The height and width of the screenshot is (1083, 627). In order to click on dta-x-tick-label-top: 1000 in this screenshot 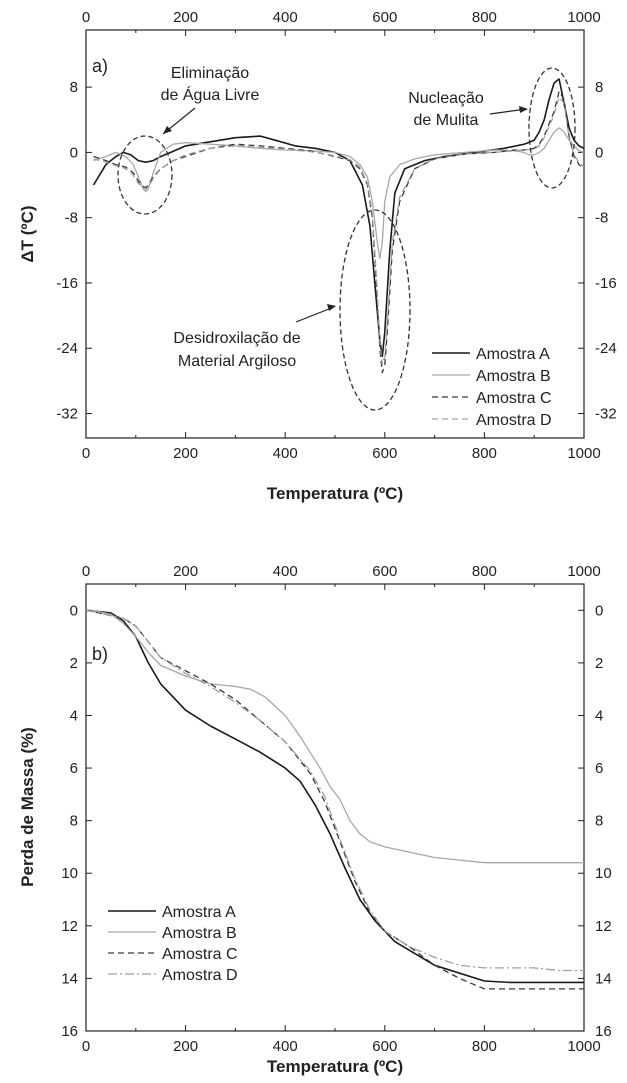, I will do `click(583, 17)`.